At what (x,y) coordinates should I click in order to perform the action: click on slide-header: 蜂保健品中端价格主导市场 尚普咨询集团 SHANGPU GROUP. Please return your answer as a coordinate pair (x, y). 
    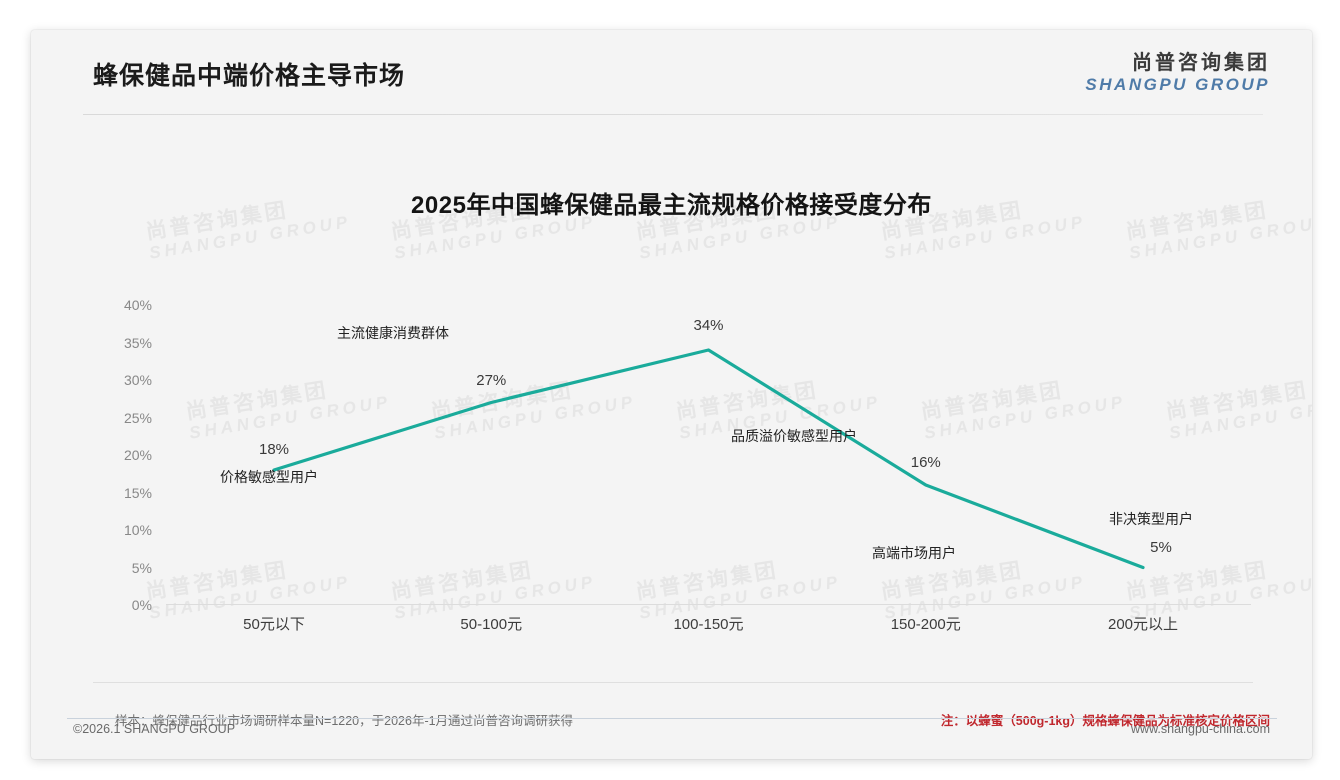
    Looking at the image, I should click on (671, 74).